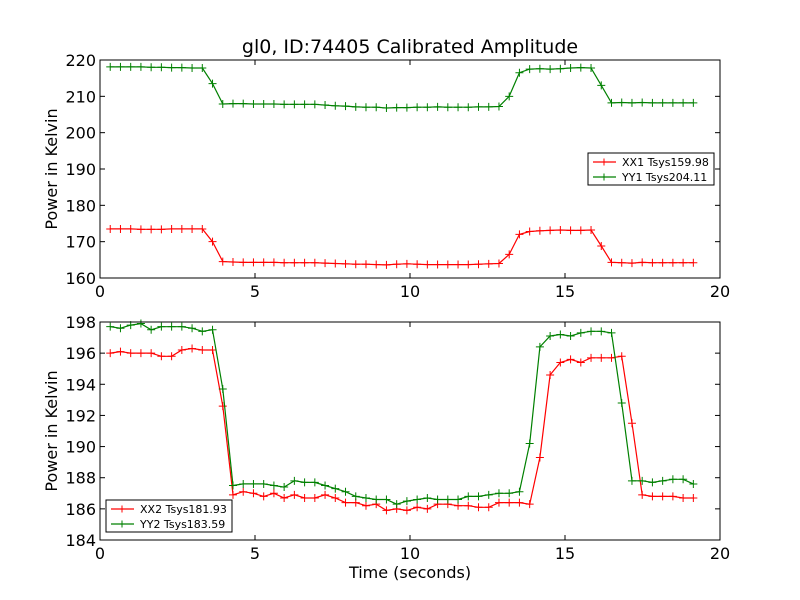 This screenshot has height=600, width=800. Describe the element at coordinates (565, 291) in the screenshot. I see `x-tick-label: 15` at that location.